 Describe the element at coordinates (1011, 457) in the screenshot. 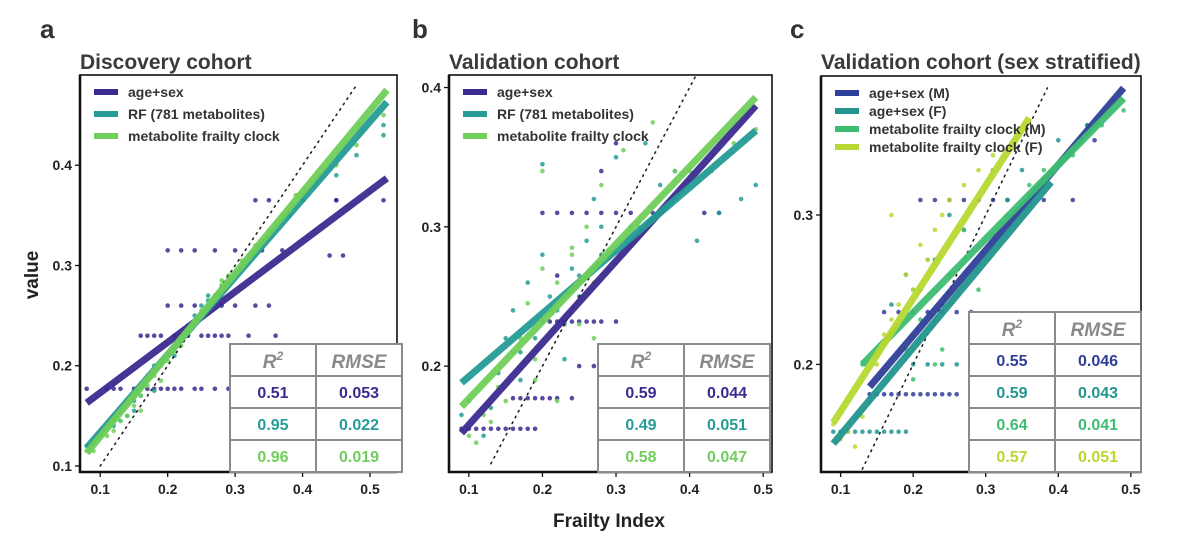

I see `table-cell-r2: 0.57` at that location.